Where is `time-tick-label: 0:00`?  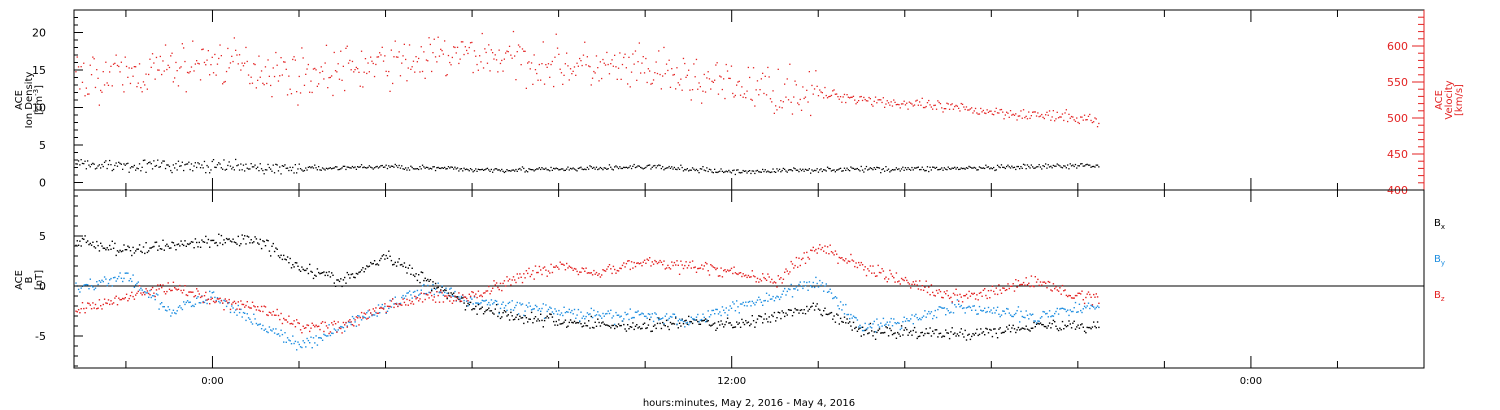 time-tick-label: 0:00 is located at coordinates (1251, 381).